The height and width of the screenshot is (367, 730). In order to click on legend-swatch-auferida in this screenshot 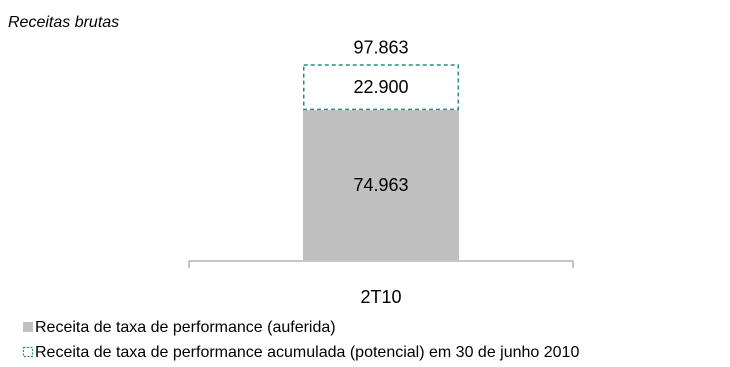, I will do `click(28, 327)`.